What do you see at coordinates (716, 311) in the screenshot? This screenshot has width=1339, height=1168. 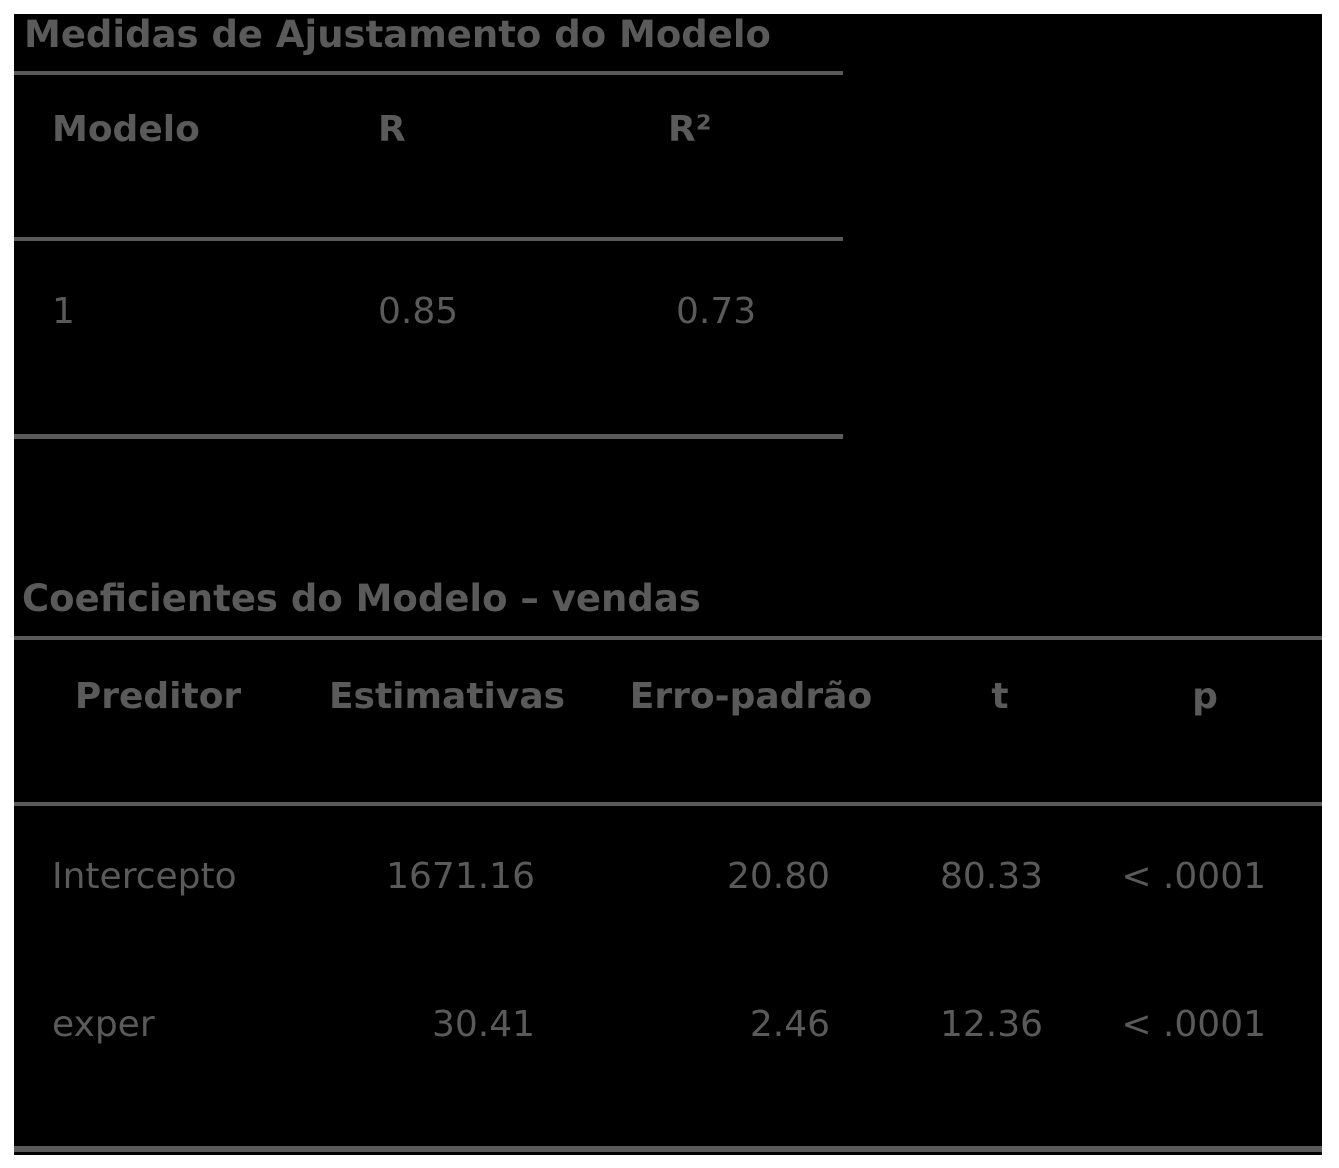 I see `cell: 0.73` at bounding box center [716, 311].